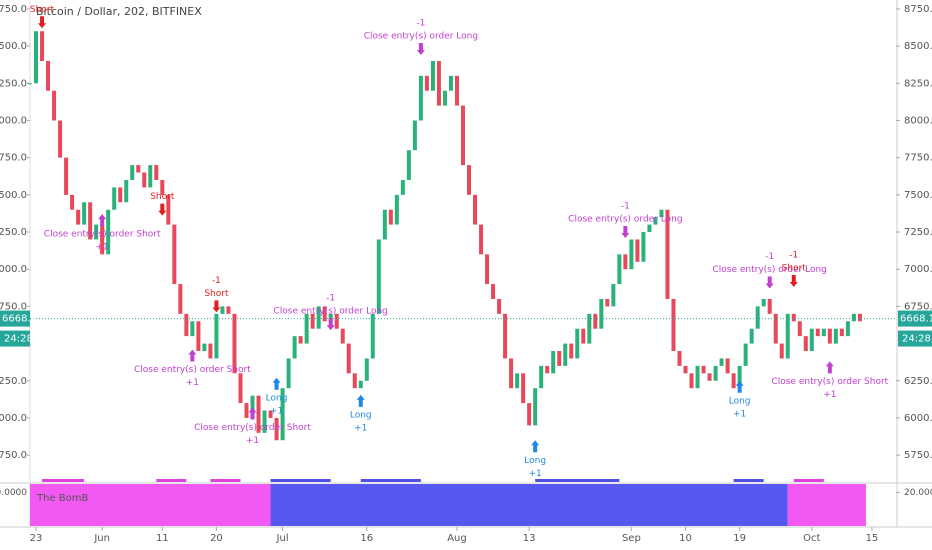 The image size is (932, 550). I want to click on y-tick-label: 6250.0, so click(13, 381).